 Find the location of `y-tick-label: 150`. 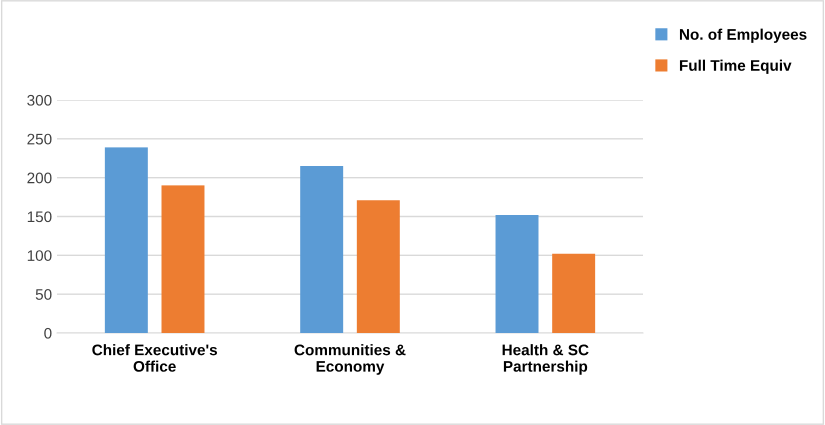

y-tick-label: 150 is located at coordinates (40, 216).